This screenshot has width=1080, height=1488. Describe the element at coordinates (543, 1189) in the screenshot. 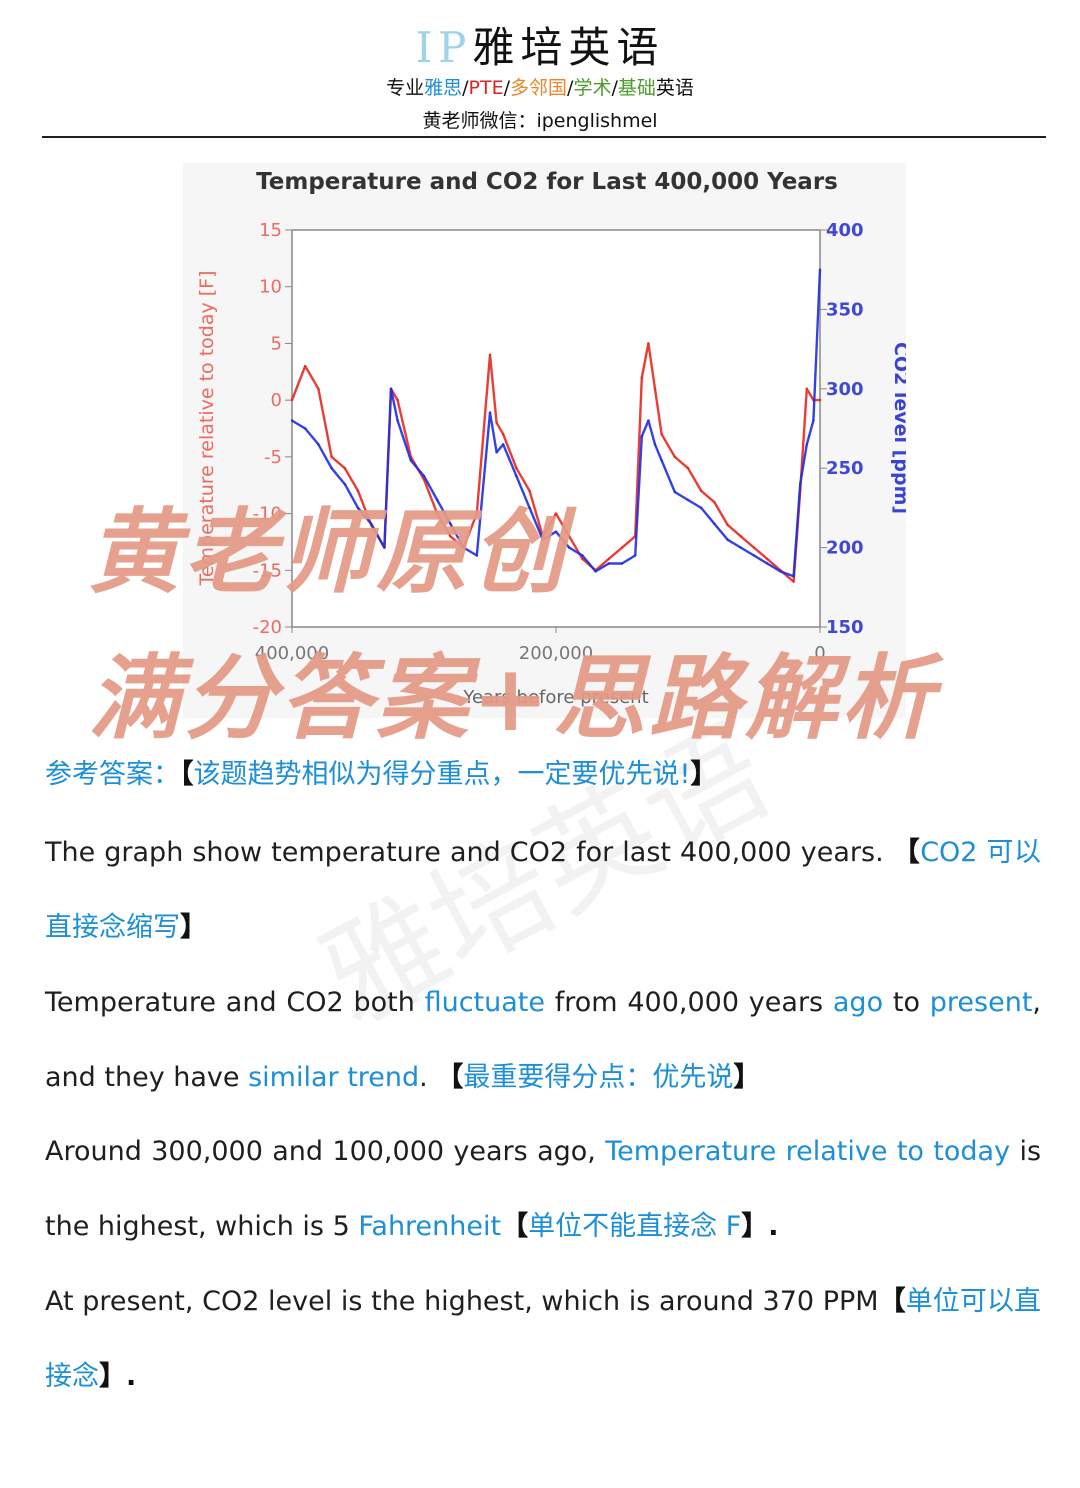

I see `p3-text: is the highest, which is 5` at that location.